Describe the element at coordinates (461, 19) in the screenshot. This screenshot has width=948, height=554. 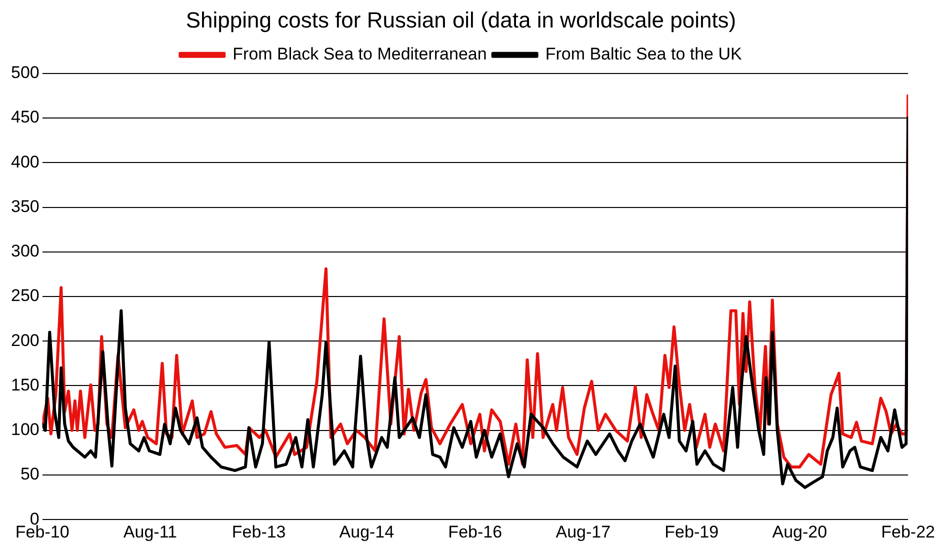
I see `chart-title: Shipping costs for Russian oil (data in worldscale points)` at that location.